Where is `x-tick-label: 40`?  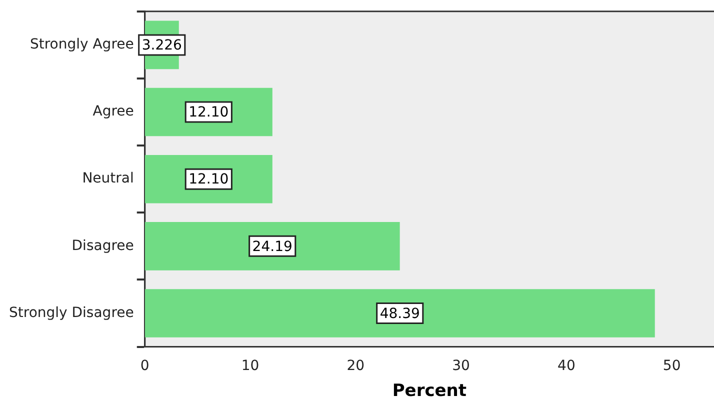 x-tick-label: 40 is located at coordinates (567, 366).